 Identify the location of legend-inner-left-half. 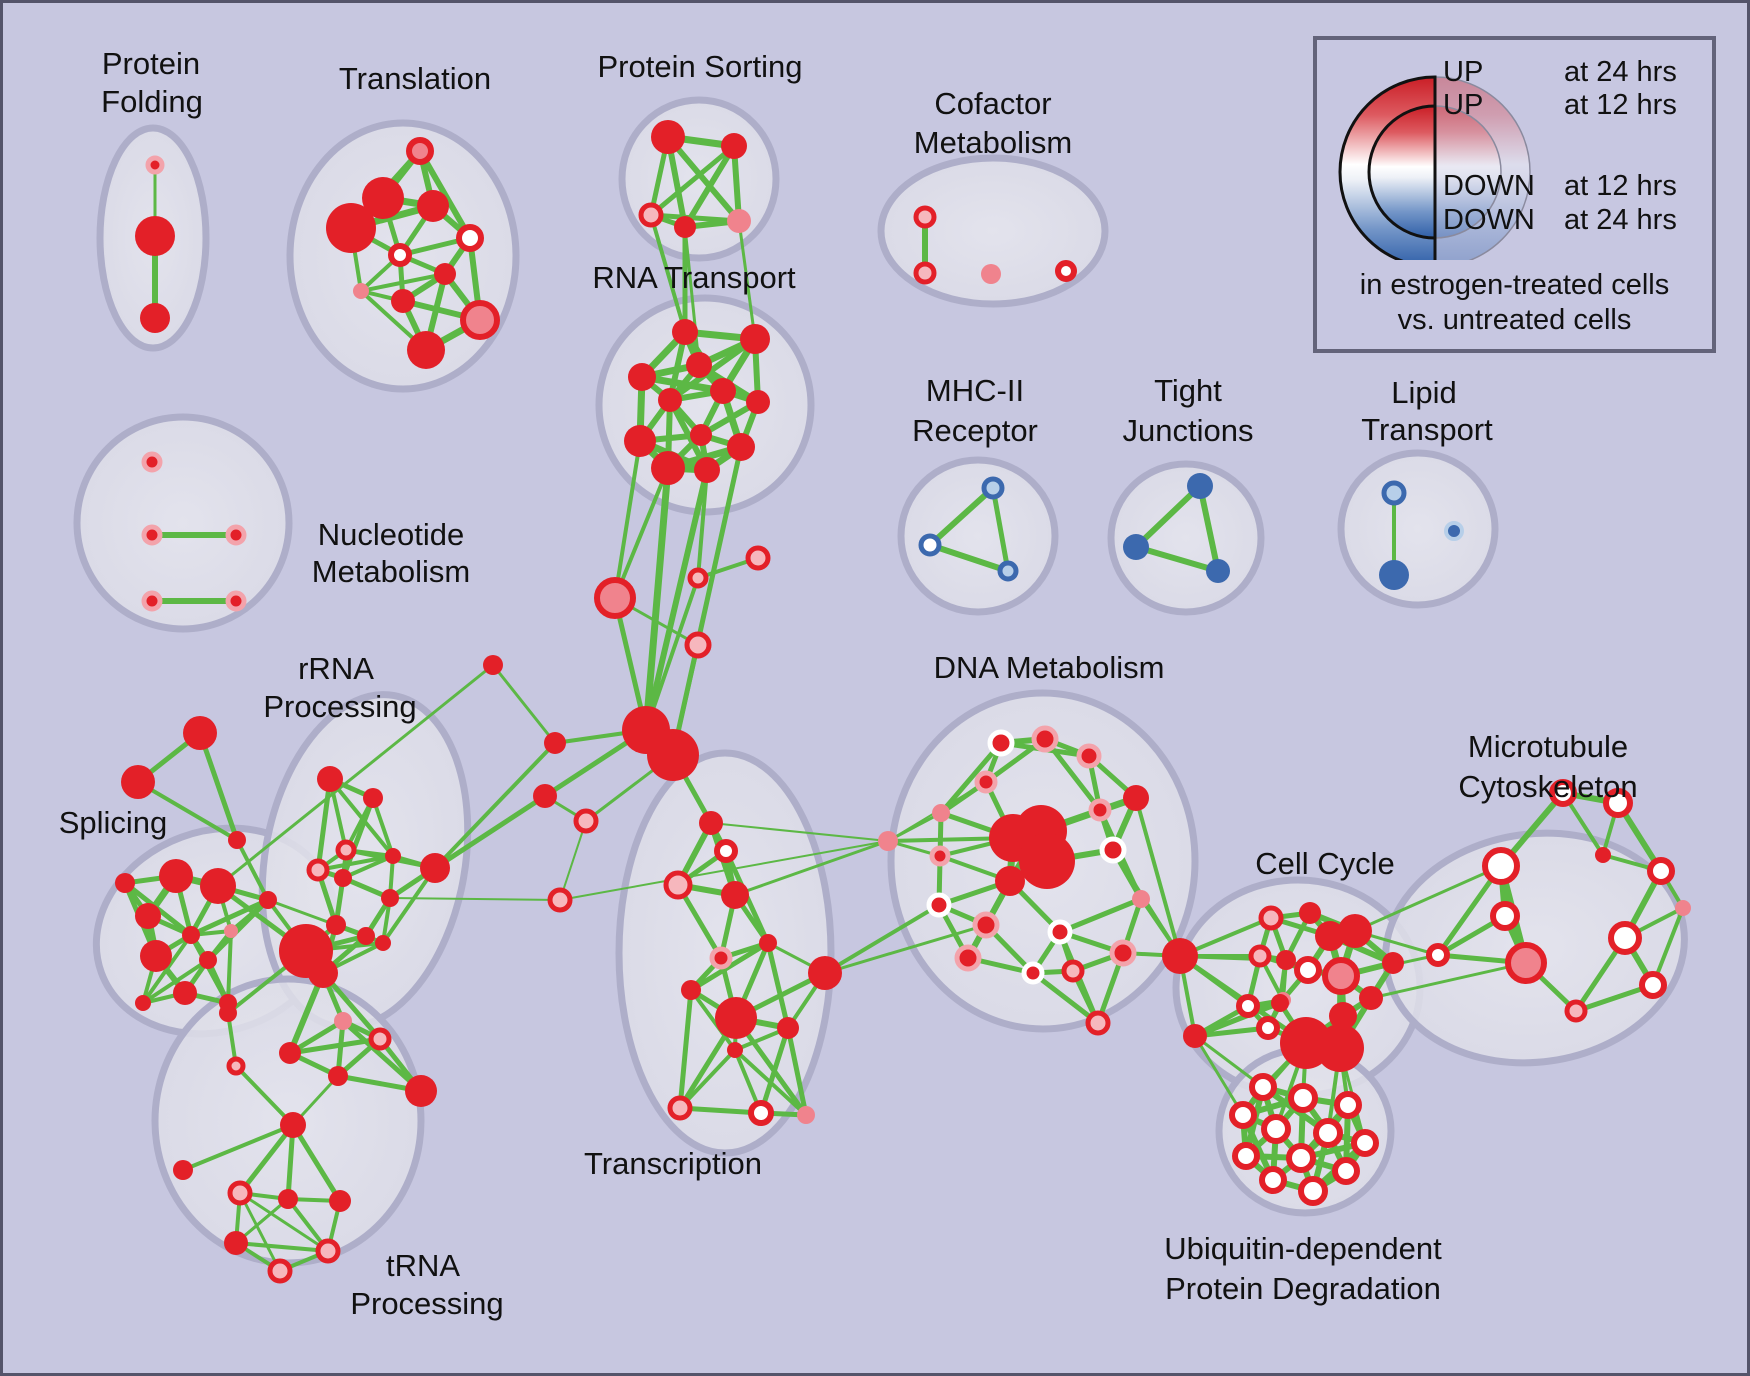
(1402, 172).